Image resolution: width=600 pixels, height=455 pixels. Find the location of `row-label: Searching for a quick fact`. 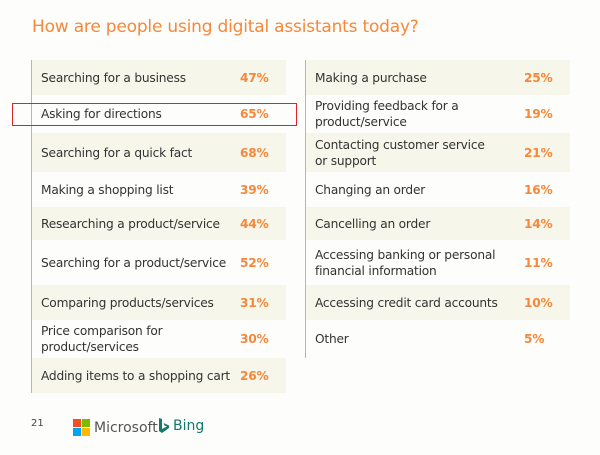

row-label: Searching for a quick fact is located at coordinates (117, 152).